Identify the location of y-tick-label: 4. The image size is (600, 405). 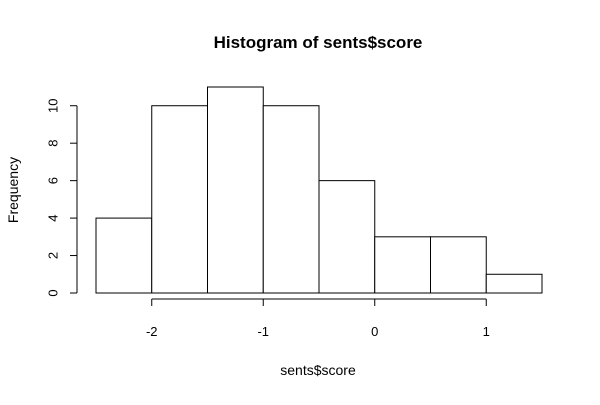
(53, 217).